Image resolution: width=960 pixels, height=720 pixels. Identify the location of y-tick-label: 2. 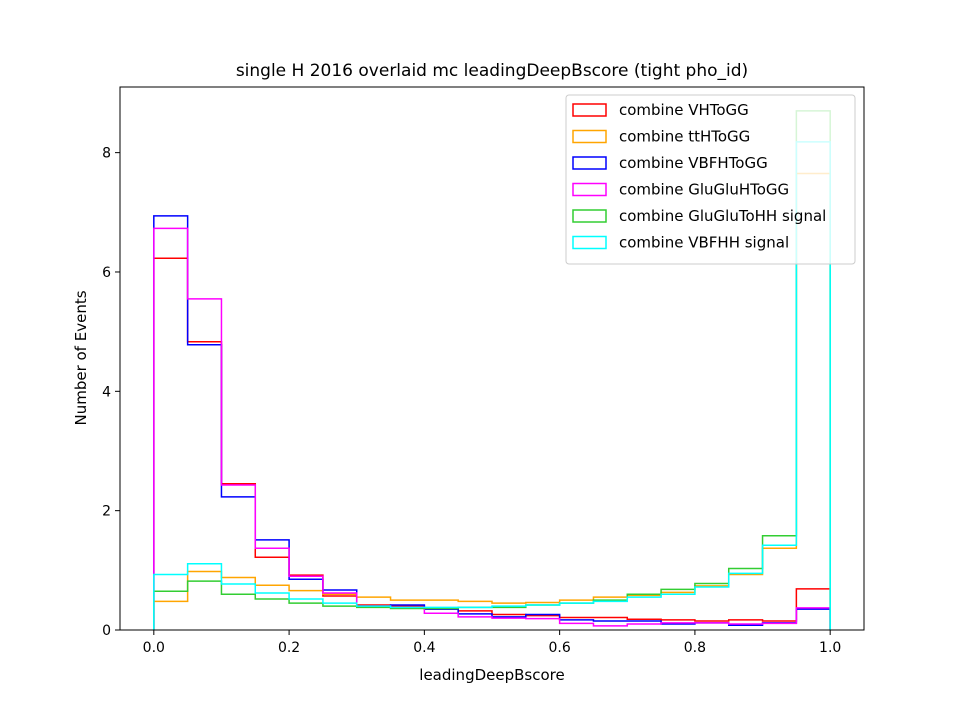
(106, 512).